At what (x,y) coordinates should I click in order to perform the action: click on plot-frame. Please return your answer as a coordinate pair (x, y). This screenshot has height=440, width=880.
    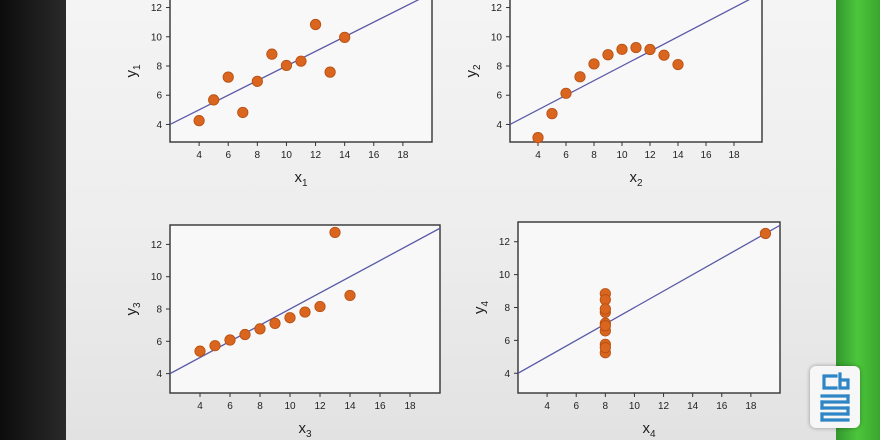
    Looking at the image, I should click on (301, 71).